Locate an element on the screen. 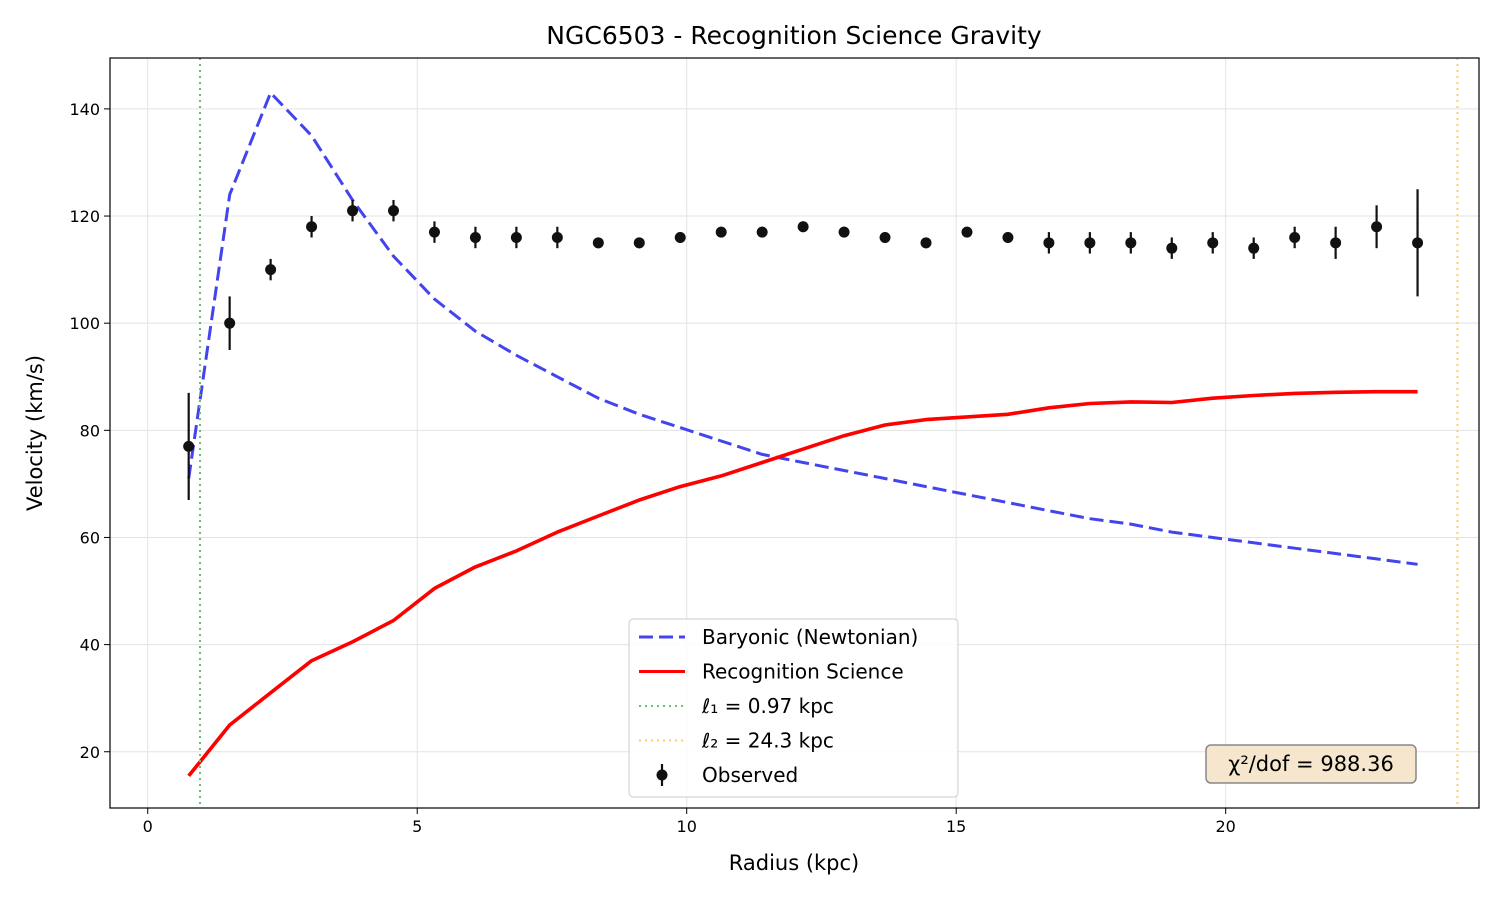 The height and width of the screenshot is (900, 1500). legend-box is located at coordinates (793, 708).